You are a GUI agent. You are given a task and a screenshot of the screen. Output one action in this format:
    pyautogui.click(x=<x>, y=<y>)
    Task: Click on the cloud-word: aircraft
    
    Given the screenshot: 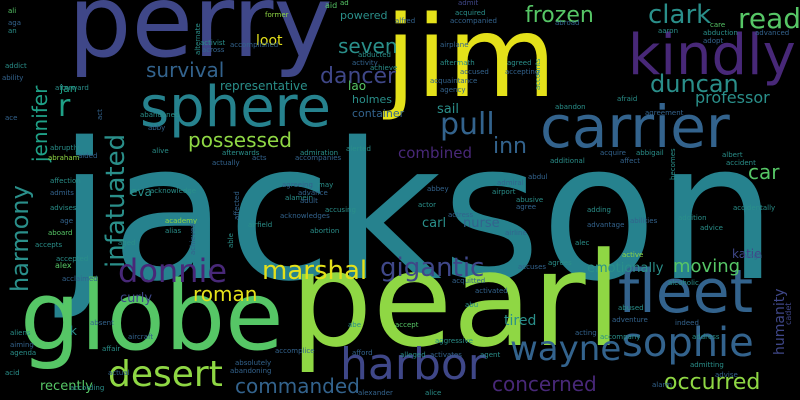 What is the action you would take?
    pyautogui.click(x=141, y=337)
    